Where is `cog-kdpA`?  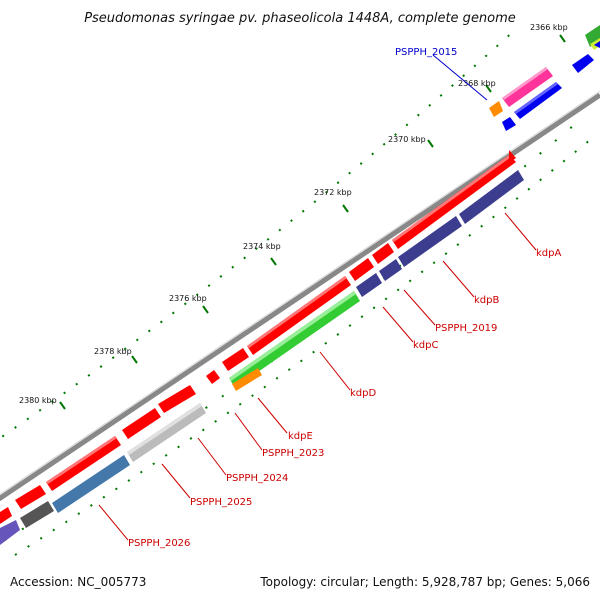 cog-kdpA is located at coordinates (491, 197).